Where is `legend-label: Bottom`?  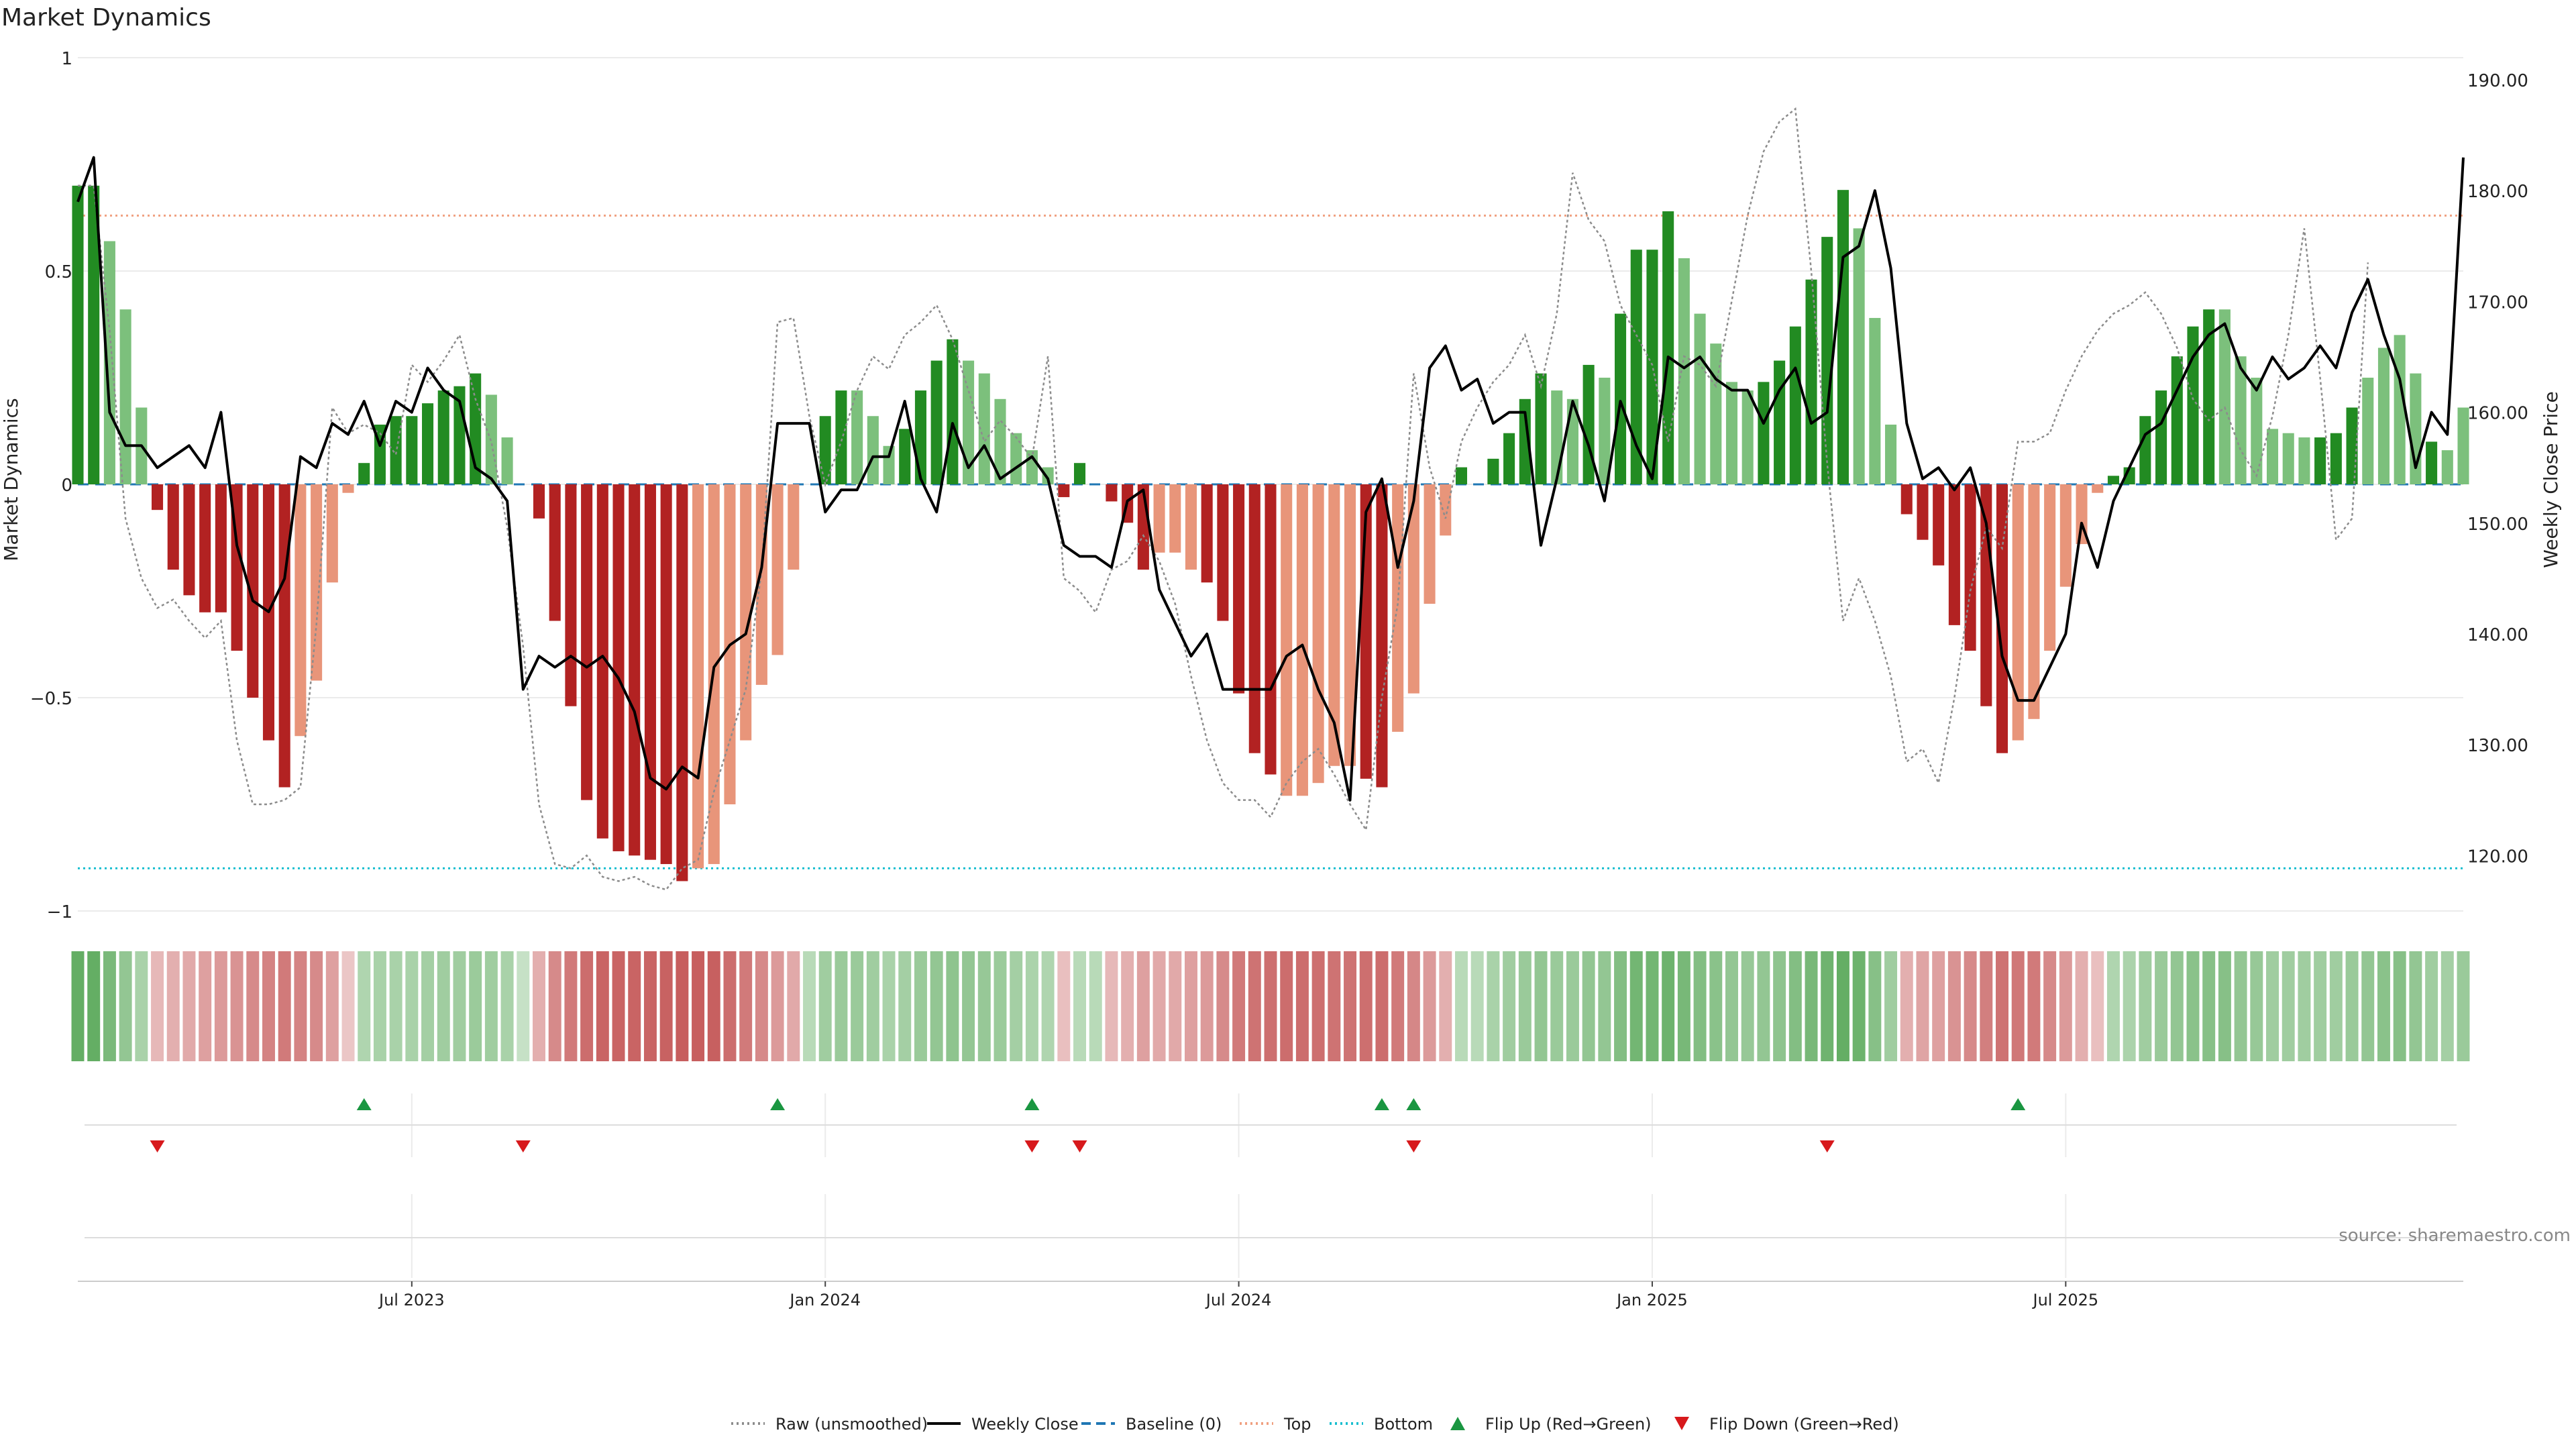
legend-label: Bottom is located at coordinates (1403, 1424).